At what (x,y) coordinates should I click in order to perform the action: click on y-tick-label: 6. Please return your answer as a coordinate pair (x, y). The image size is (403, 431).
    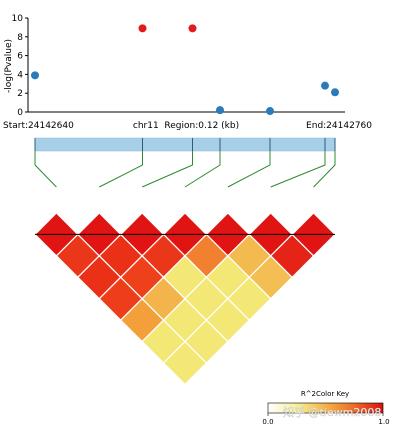
    Looking at the image, I should click on (20, 57).